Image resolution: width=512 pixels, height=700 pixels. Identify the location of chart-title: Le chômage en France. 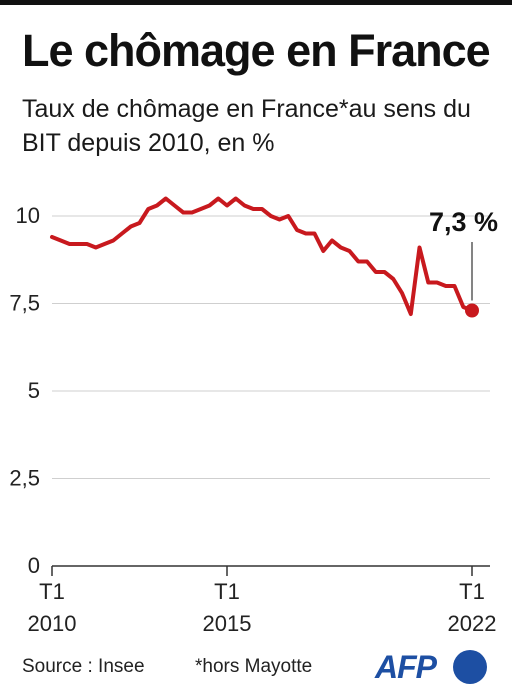
(256, 50).